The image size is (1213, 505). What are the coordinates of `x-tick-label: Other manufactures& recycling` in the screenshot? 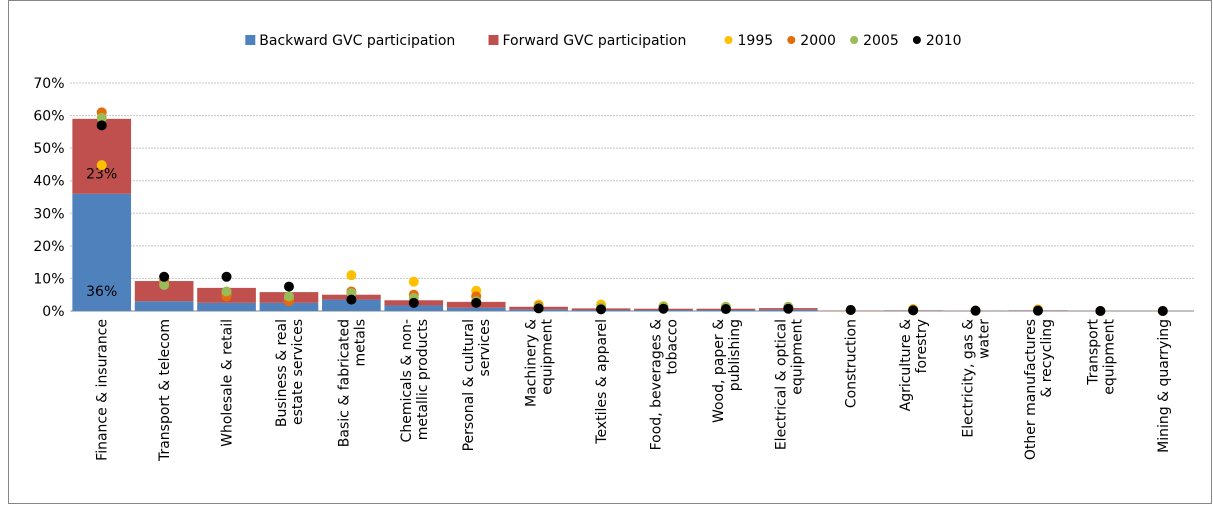 It's located at (1039, 389).